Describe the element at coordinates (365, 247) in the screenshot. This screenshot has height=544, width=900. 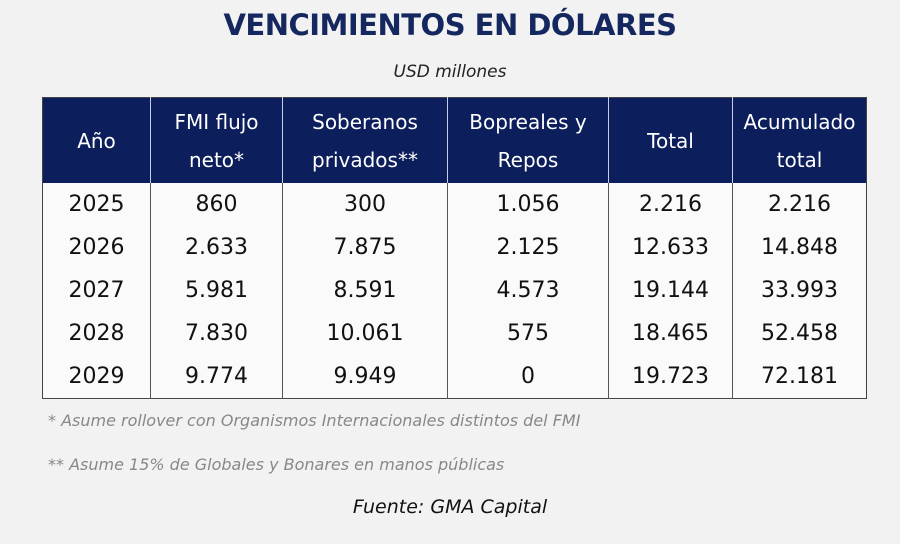
I see `table-cell: 7.875` at that location.